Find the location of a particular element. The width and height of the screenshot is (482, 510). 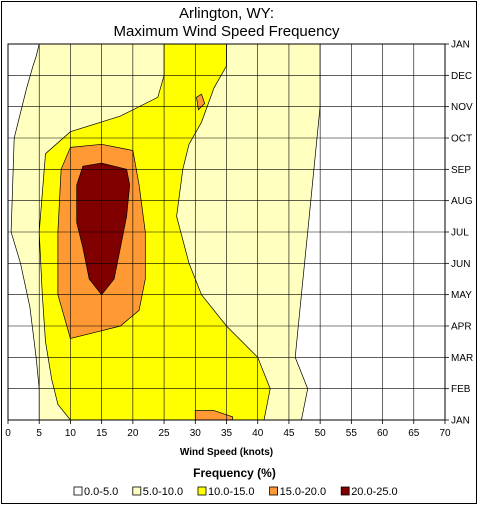

legend-label: 10.0-15.0 is located at coordinates (231, 492).